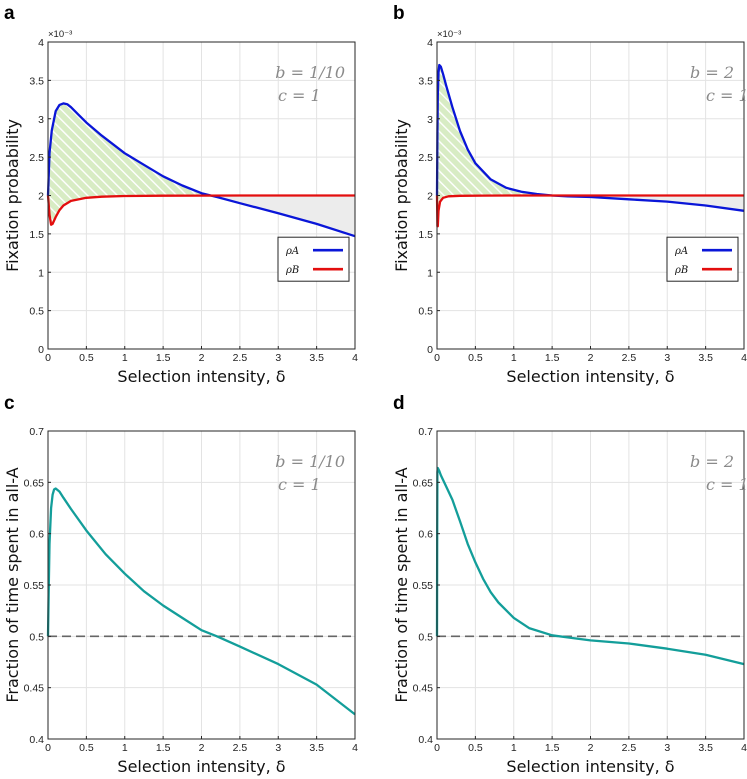  Describe the element at coordinates (9, 13) in the screenshot. I see `panel-label: a` at that location.